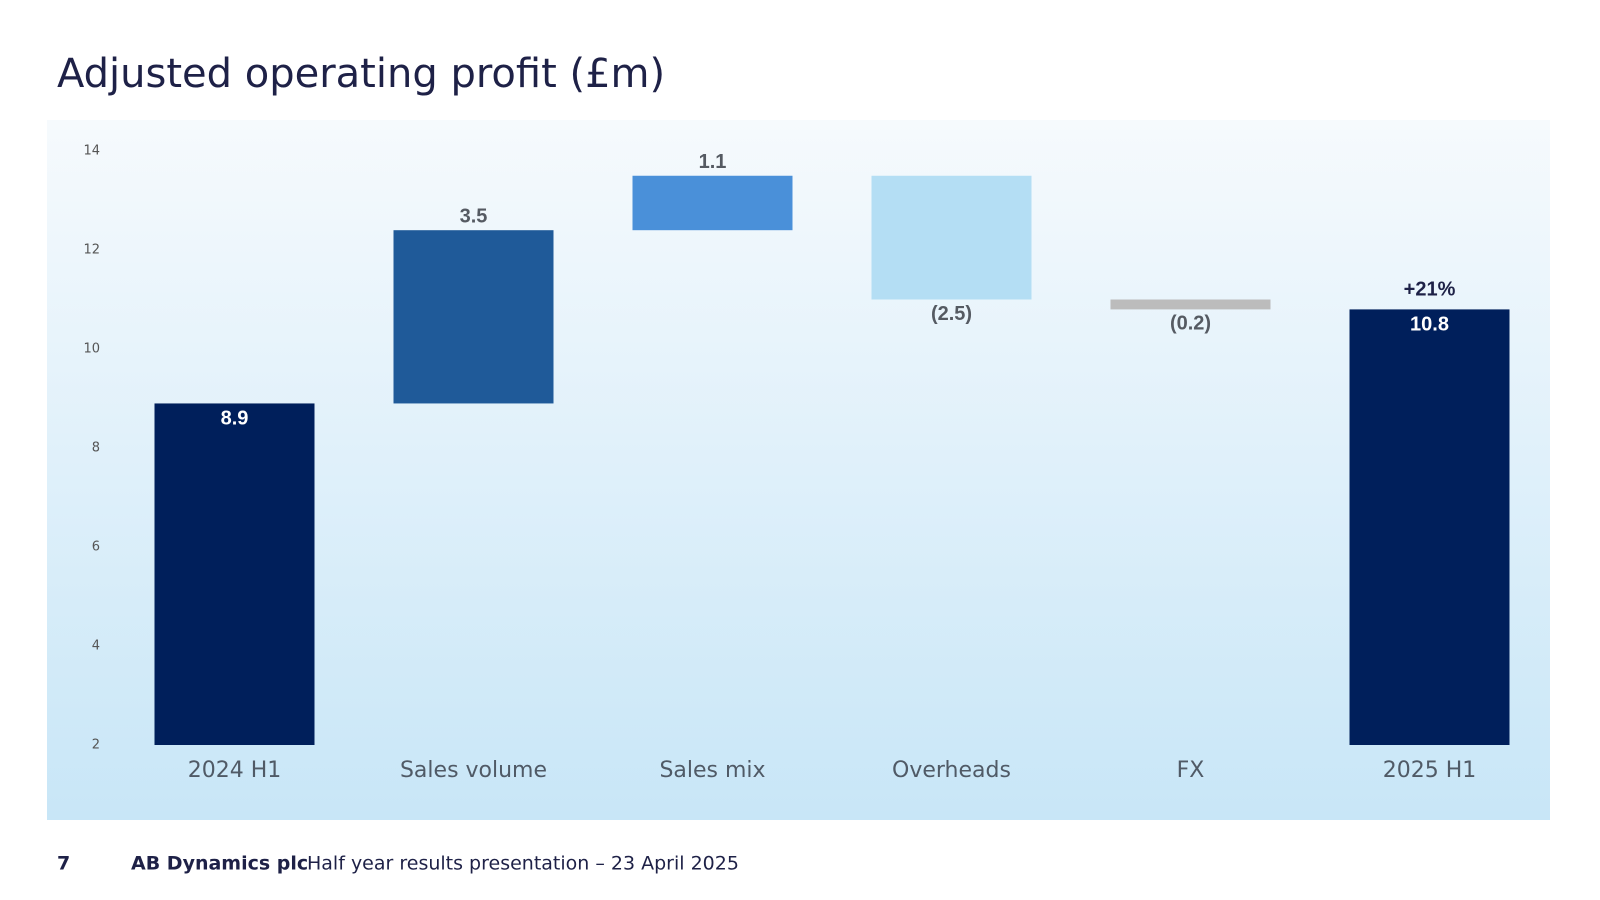  What do you see at coordinates (1191, 770) in the screenshot?
I see `x-tick-label: FX` at bounding box center [1191, 770].